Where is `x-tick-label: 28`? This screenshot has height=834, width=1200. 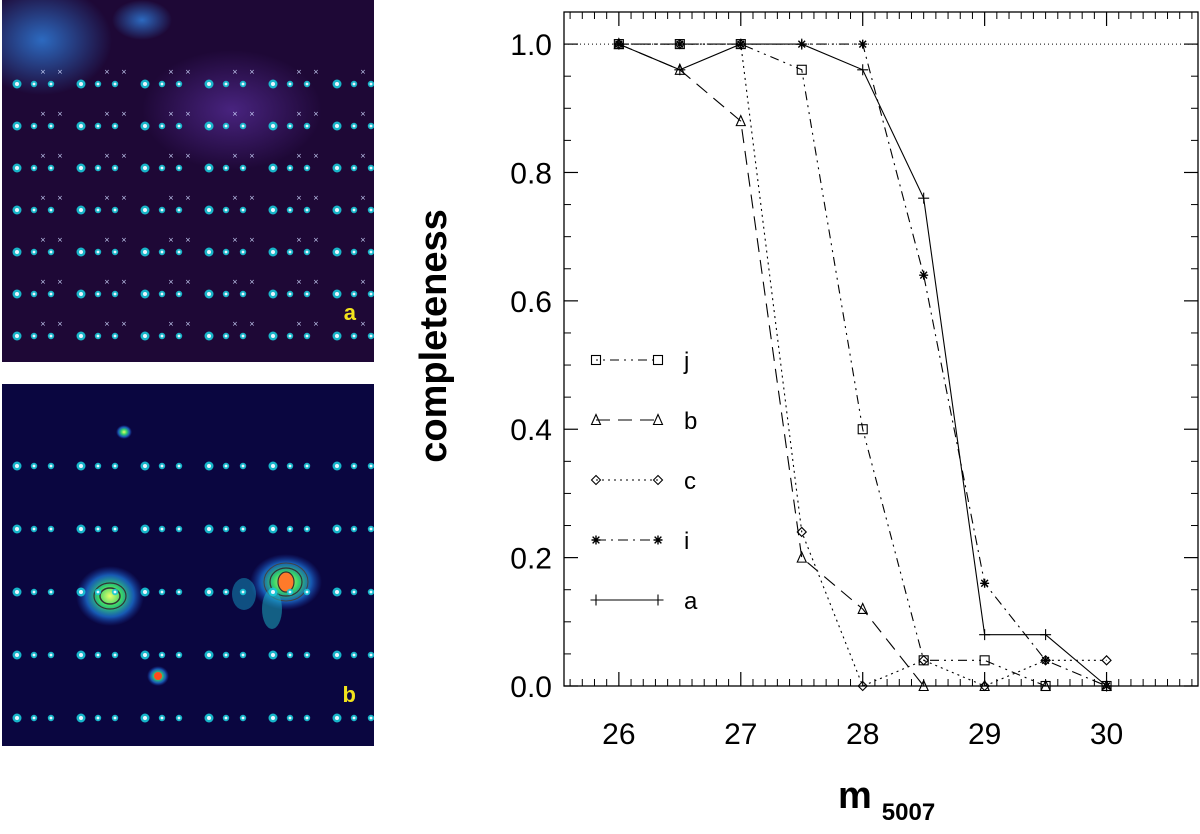 x-tick-label: 28 is located at coordinates (862, 734).